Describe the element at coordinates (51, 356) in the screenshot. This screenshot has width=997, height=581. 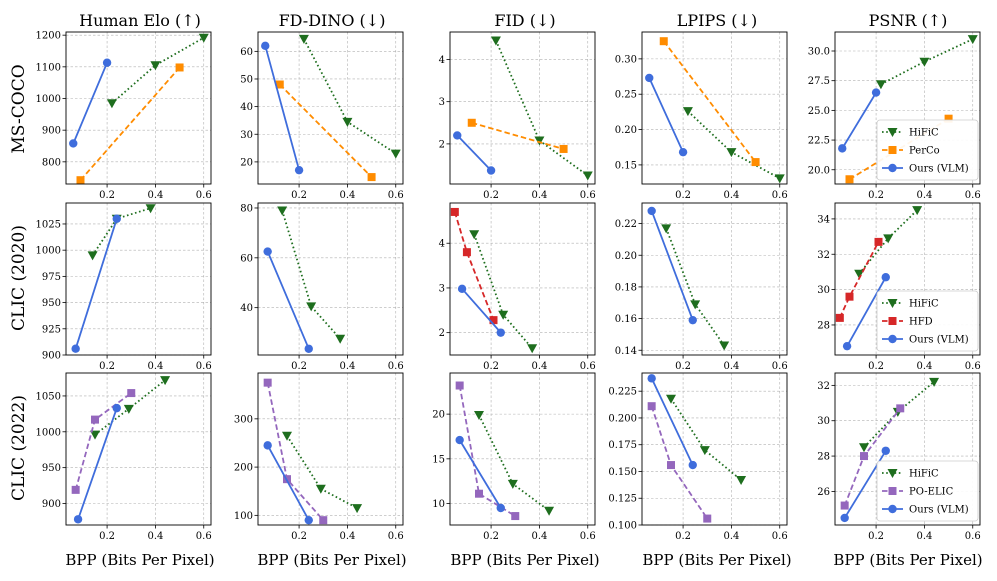
I see `y-tick-label: 900` at that location.